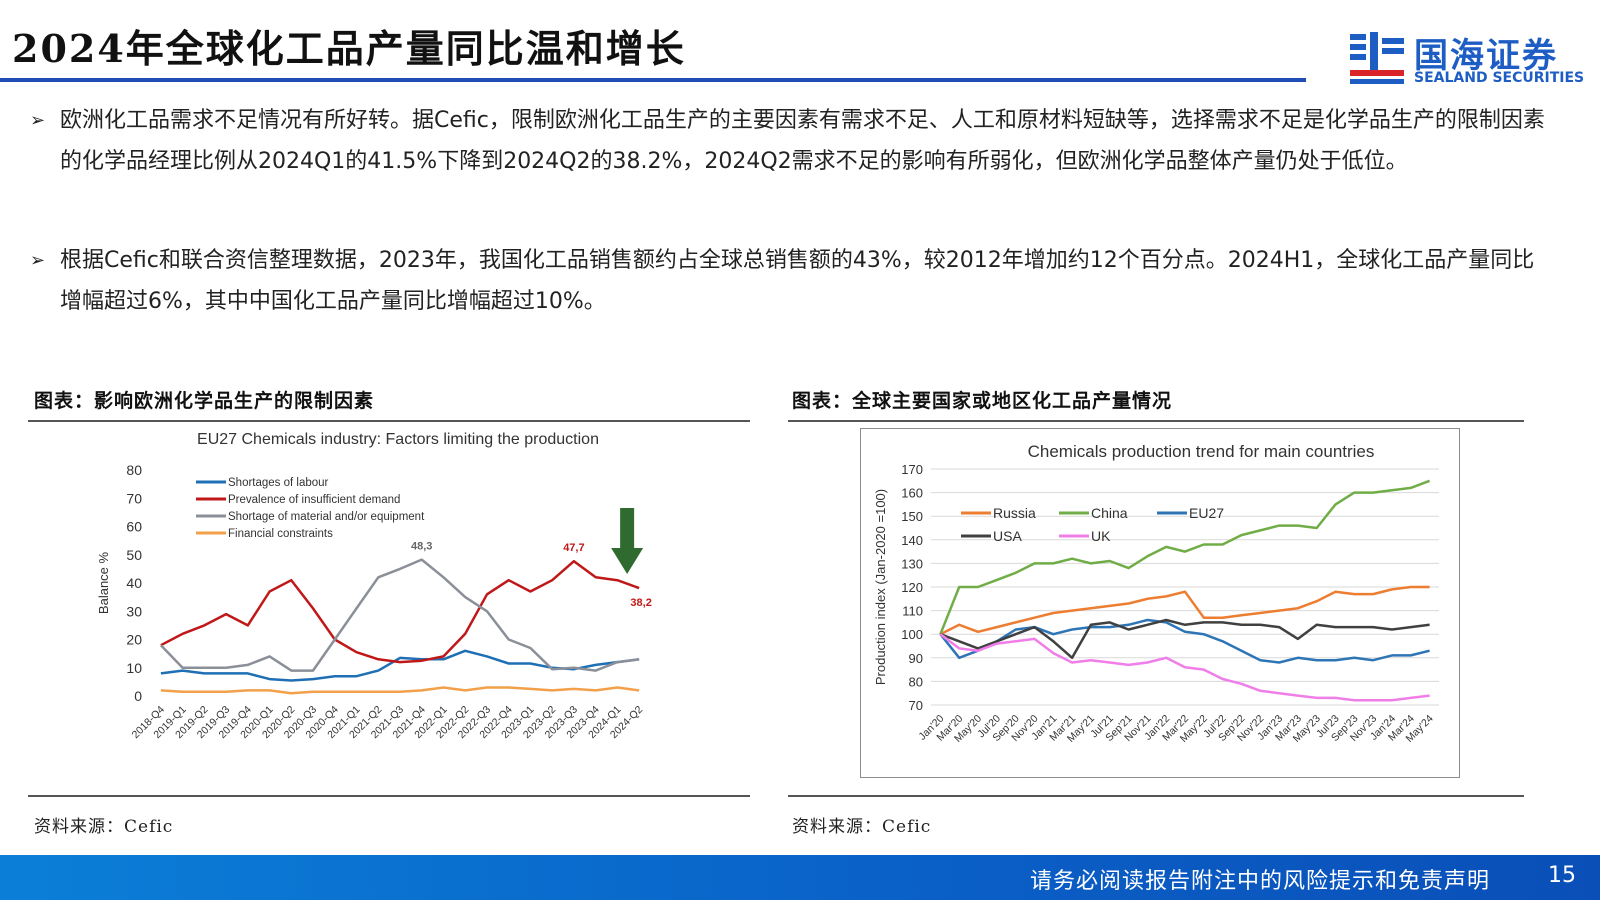 Image resolution: width=1600 pixels, height=900 pixels. Describe the element at coordinates (400, 665) in the screenshot. I see `series-line-shortages-of-labour` at that location.